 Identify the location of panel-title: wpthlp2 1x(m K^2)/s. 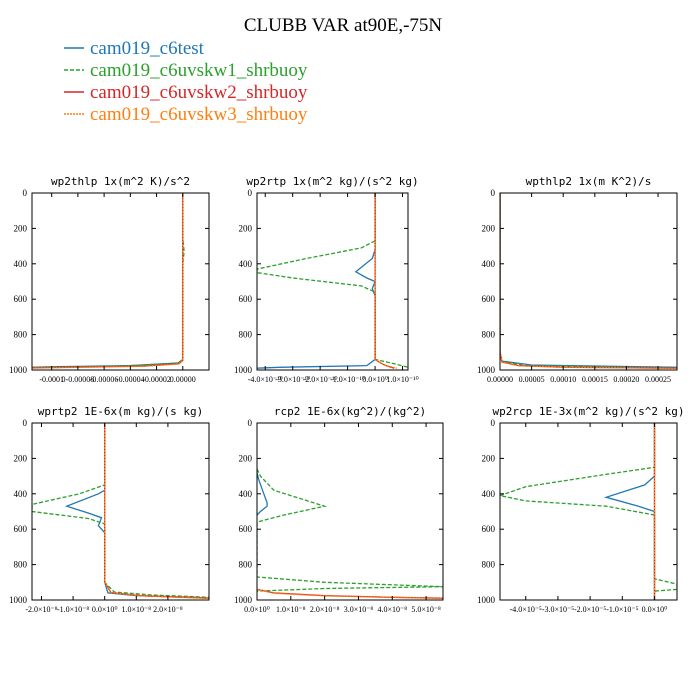
(589, 181).